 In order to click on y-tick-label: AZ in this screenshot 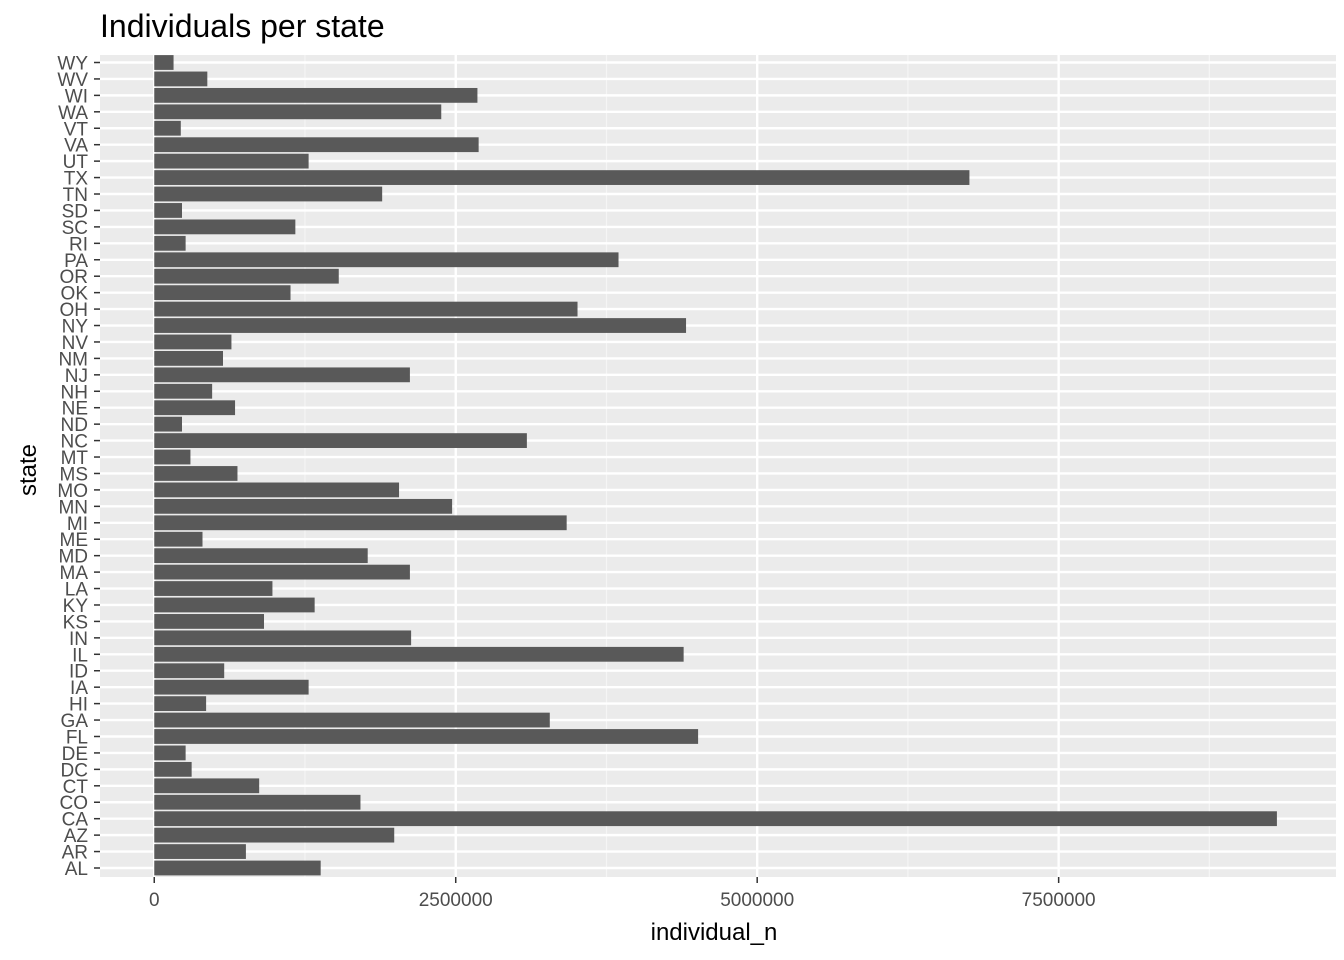, I will do `click(76, 836)`.